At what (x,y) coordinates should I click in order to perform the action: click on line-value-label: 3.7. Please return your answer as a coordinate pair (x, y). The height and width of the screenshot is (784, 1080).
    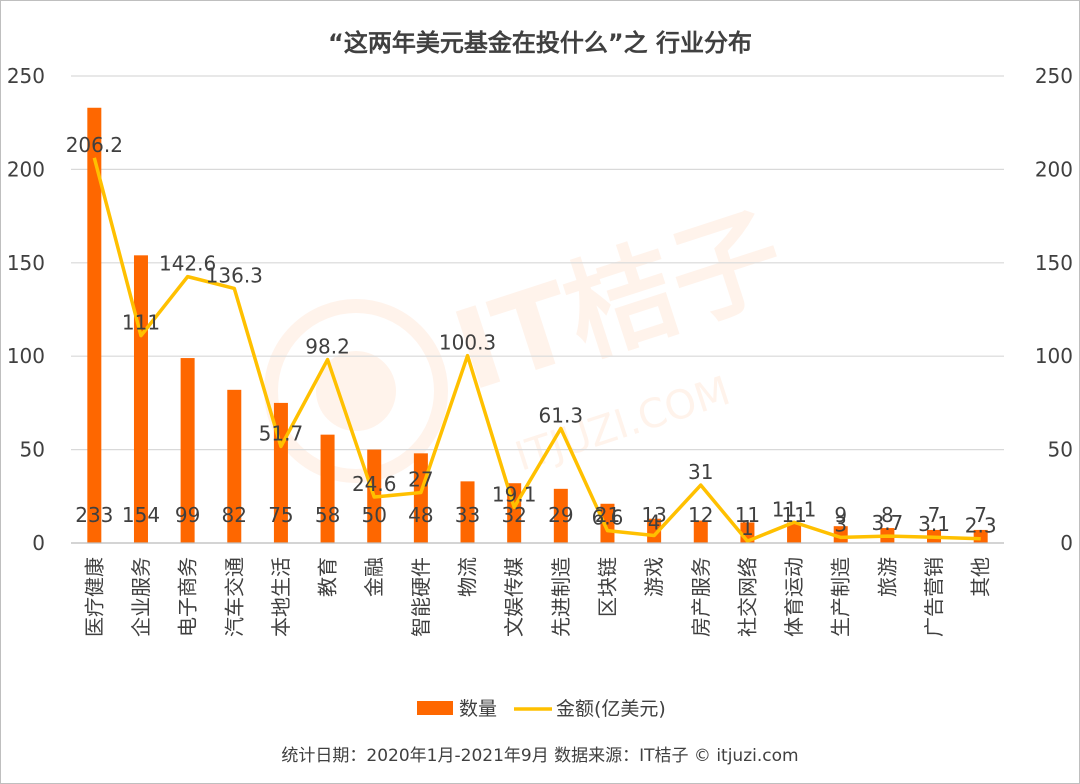
    Looking at the image, I should click on (887, 523).